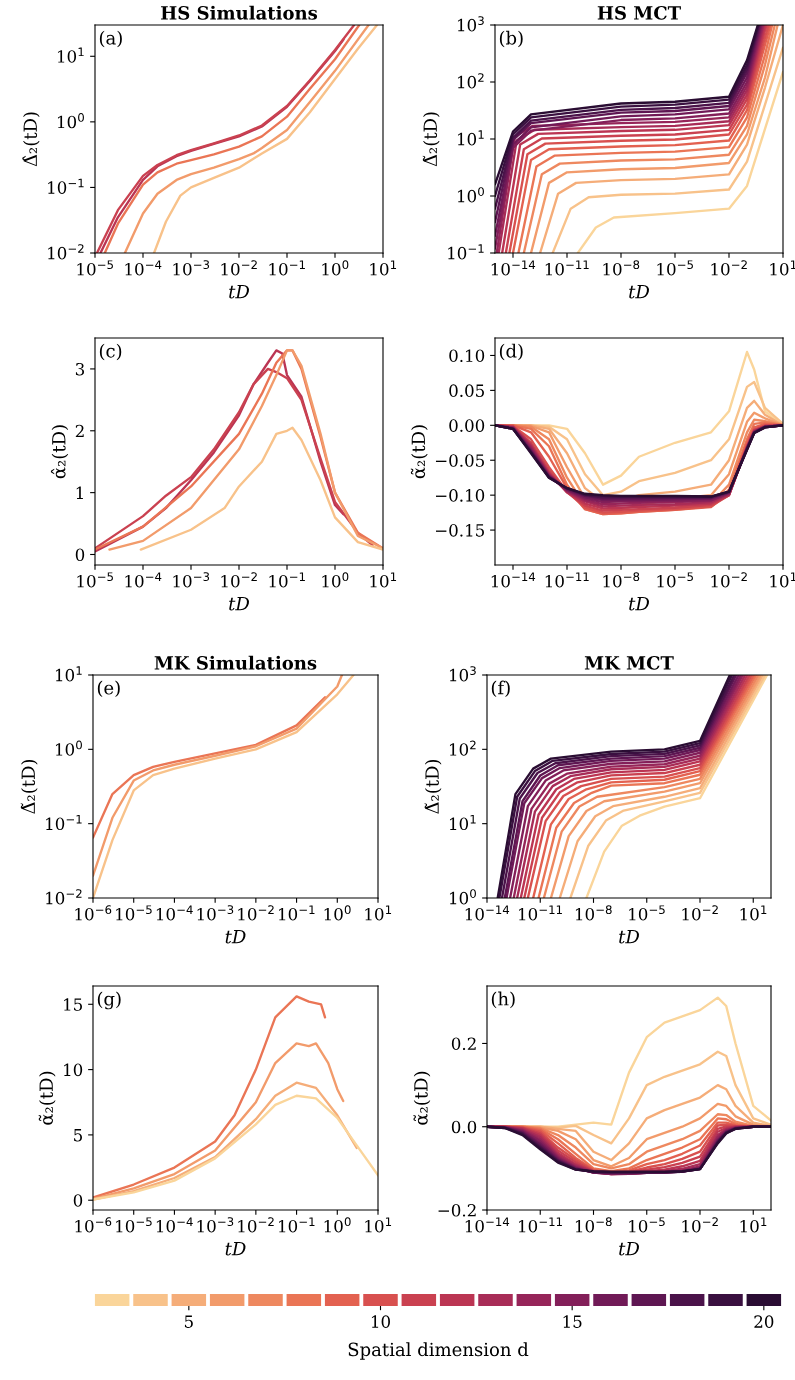 This screenshot has width=795, height=1380. I want to click on y-tick-label: 0.00, so click(467, 425).